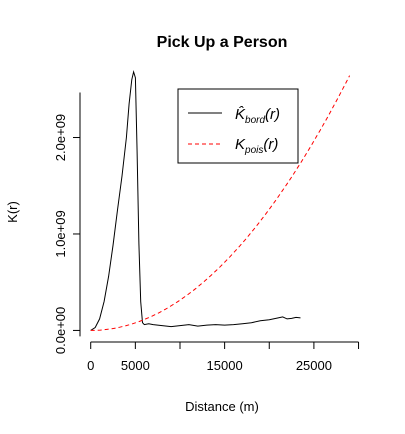  What do you see at coordinates (60, 330) in the screenshot?
I see `y-tick-label: 0.0e+00` at bounding box center [60, 330].